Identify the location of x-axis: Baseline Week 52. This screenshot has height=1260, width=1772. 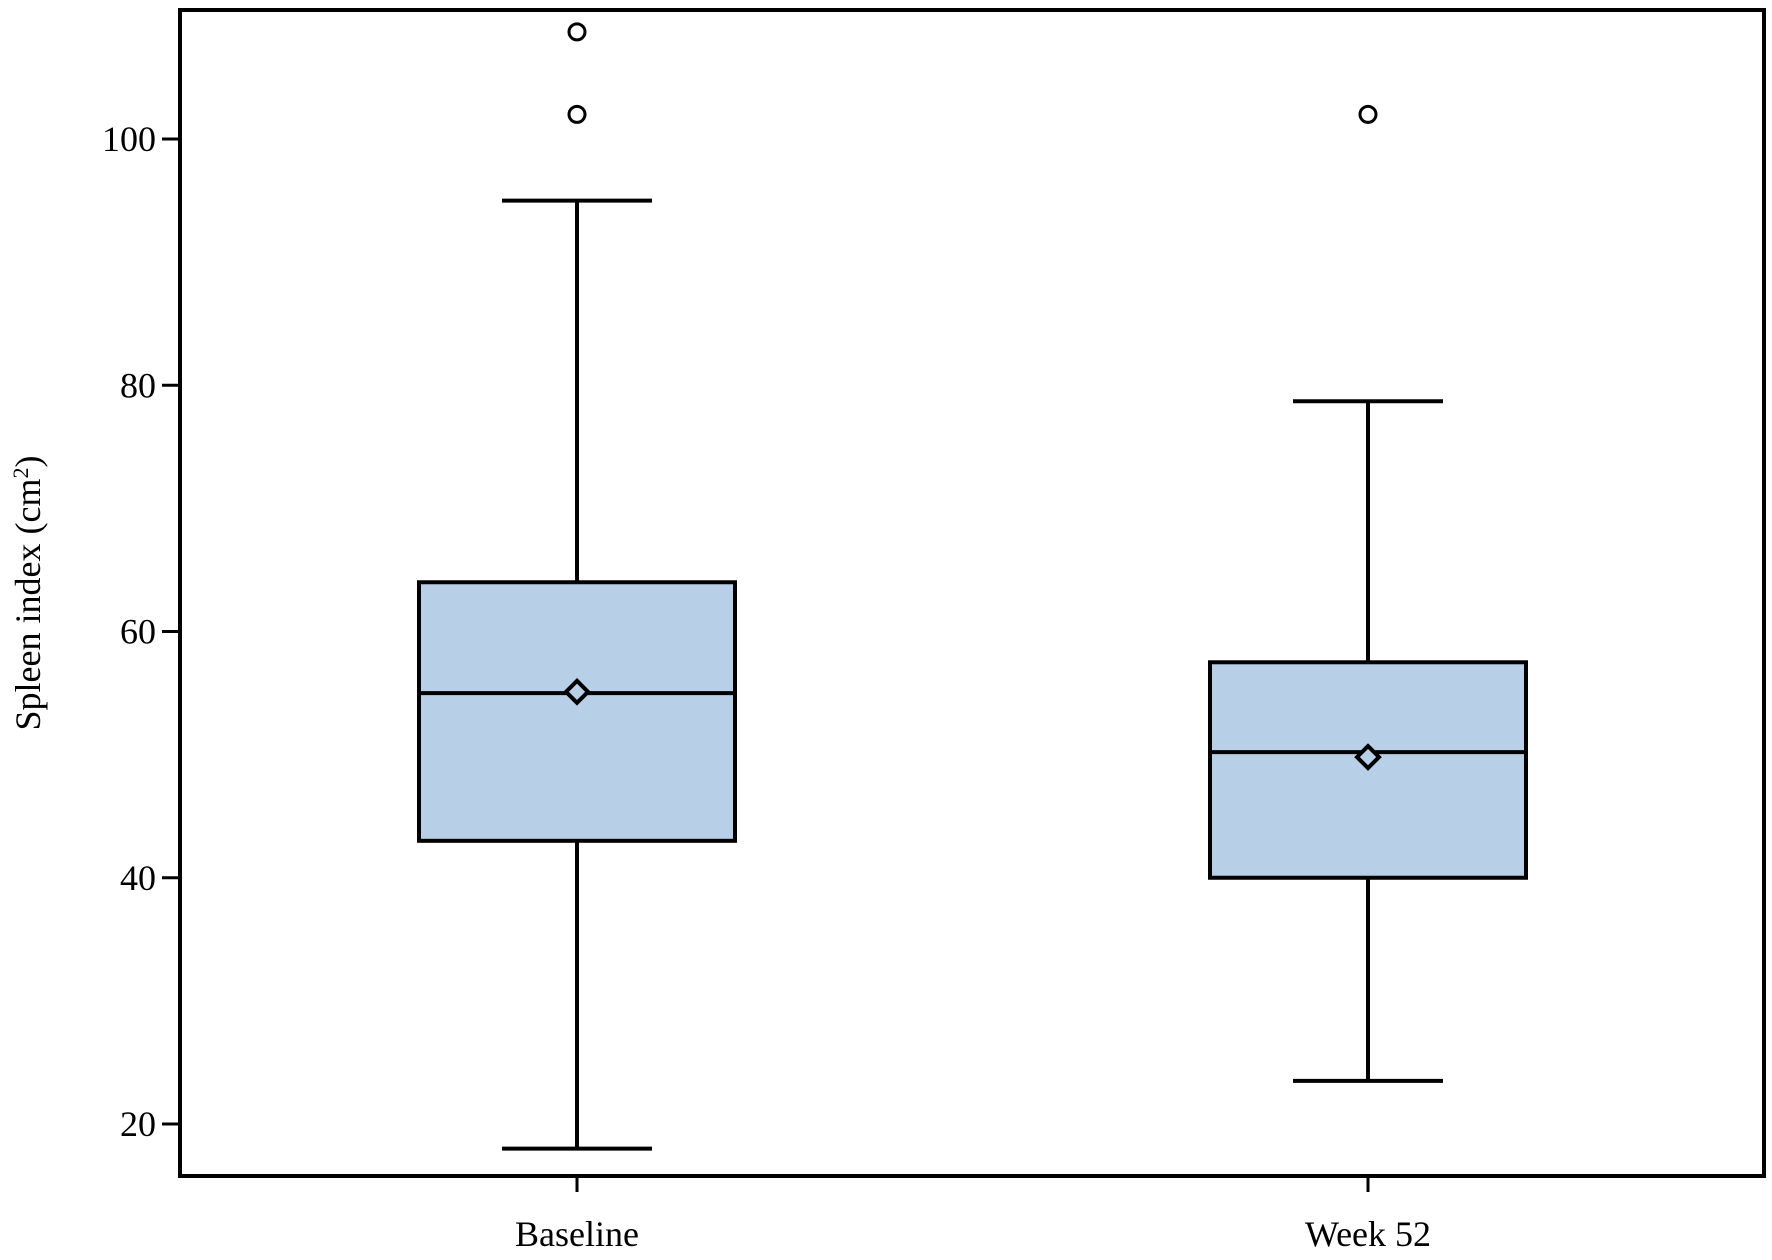
(973, 1215).